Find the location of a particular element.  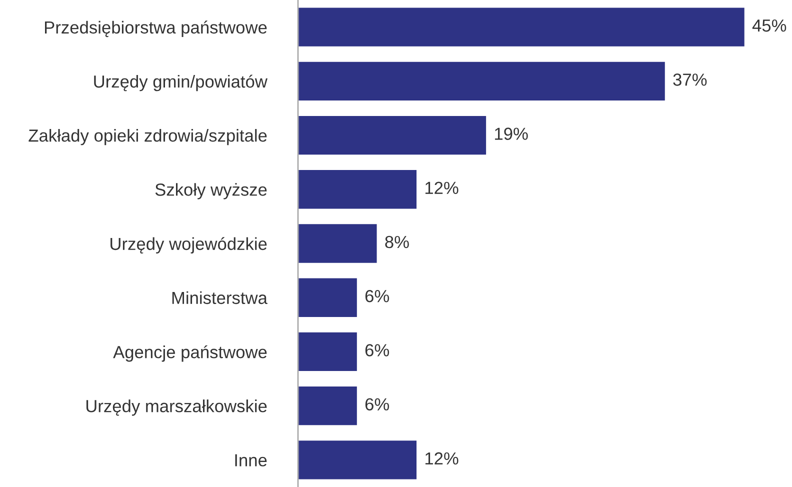

y-tick-label: Szkoły wyższe is located at coordinates (211, 191).